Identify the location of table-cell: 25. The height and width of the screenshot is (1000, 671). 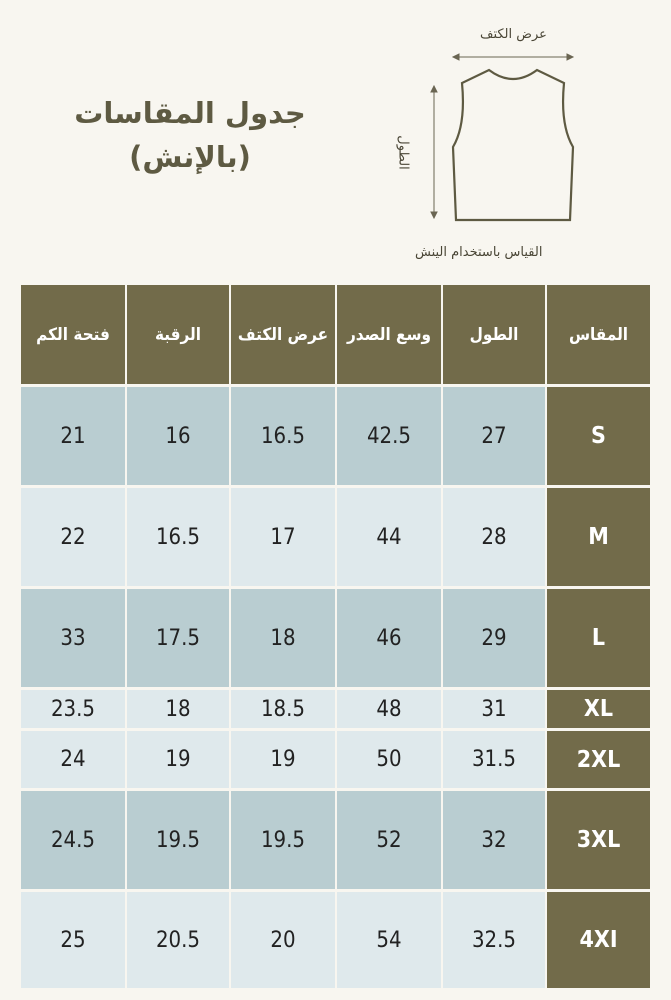
(73, 940).